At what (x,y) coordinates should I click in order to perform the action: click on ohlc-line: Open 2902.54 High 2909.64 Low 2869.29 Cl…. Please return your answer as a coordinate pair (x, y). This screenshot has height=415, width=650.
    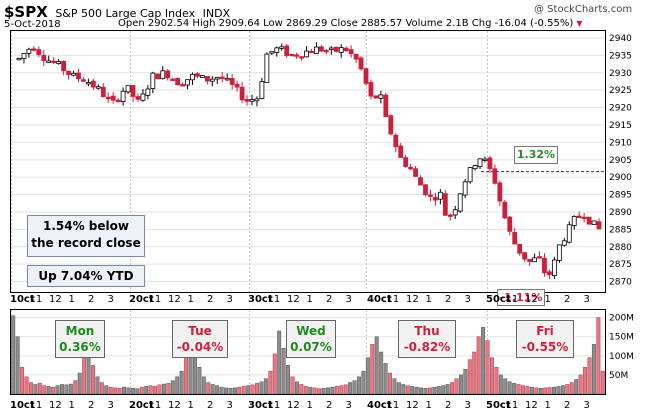
    Looking at the image, I should click on (350, 23).